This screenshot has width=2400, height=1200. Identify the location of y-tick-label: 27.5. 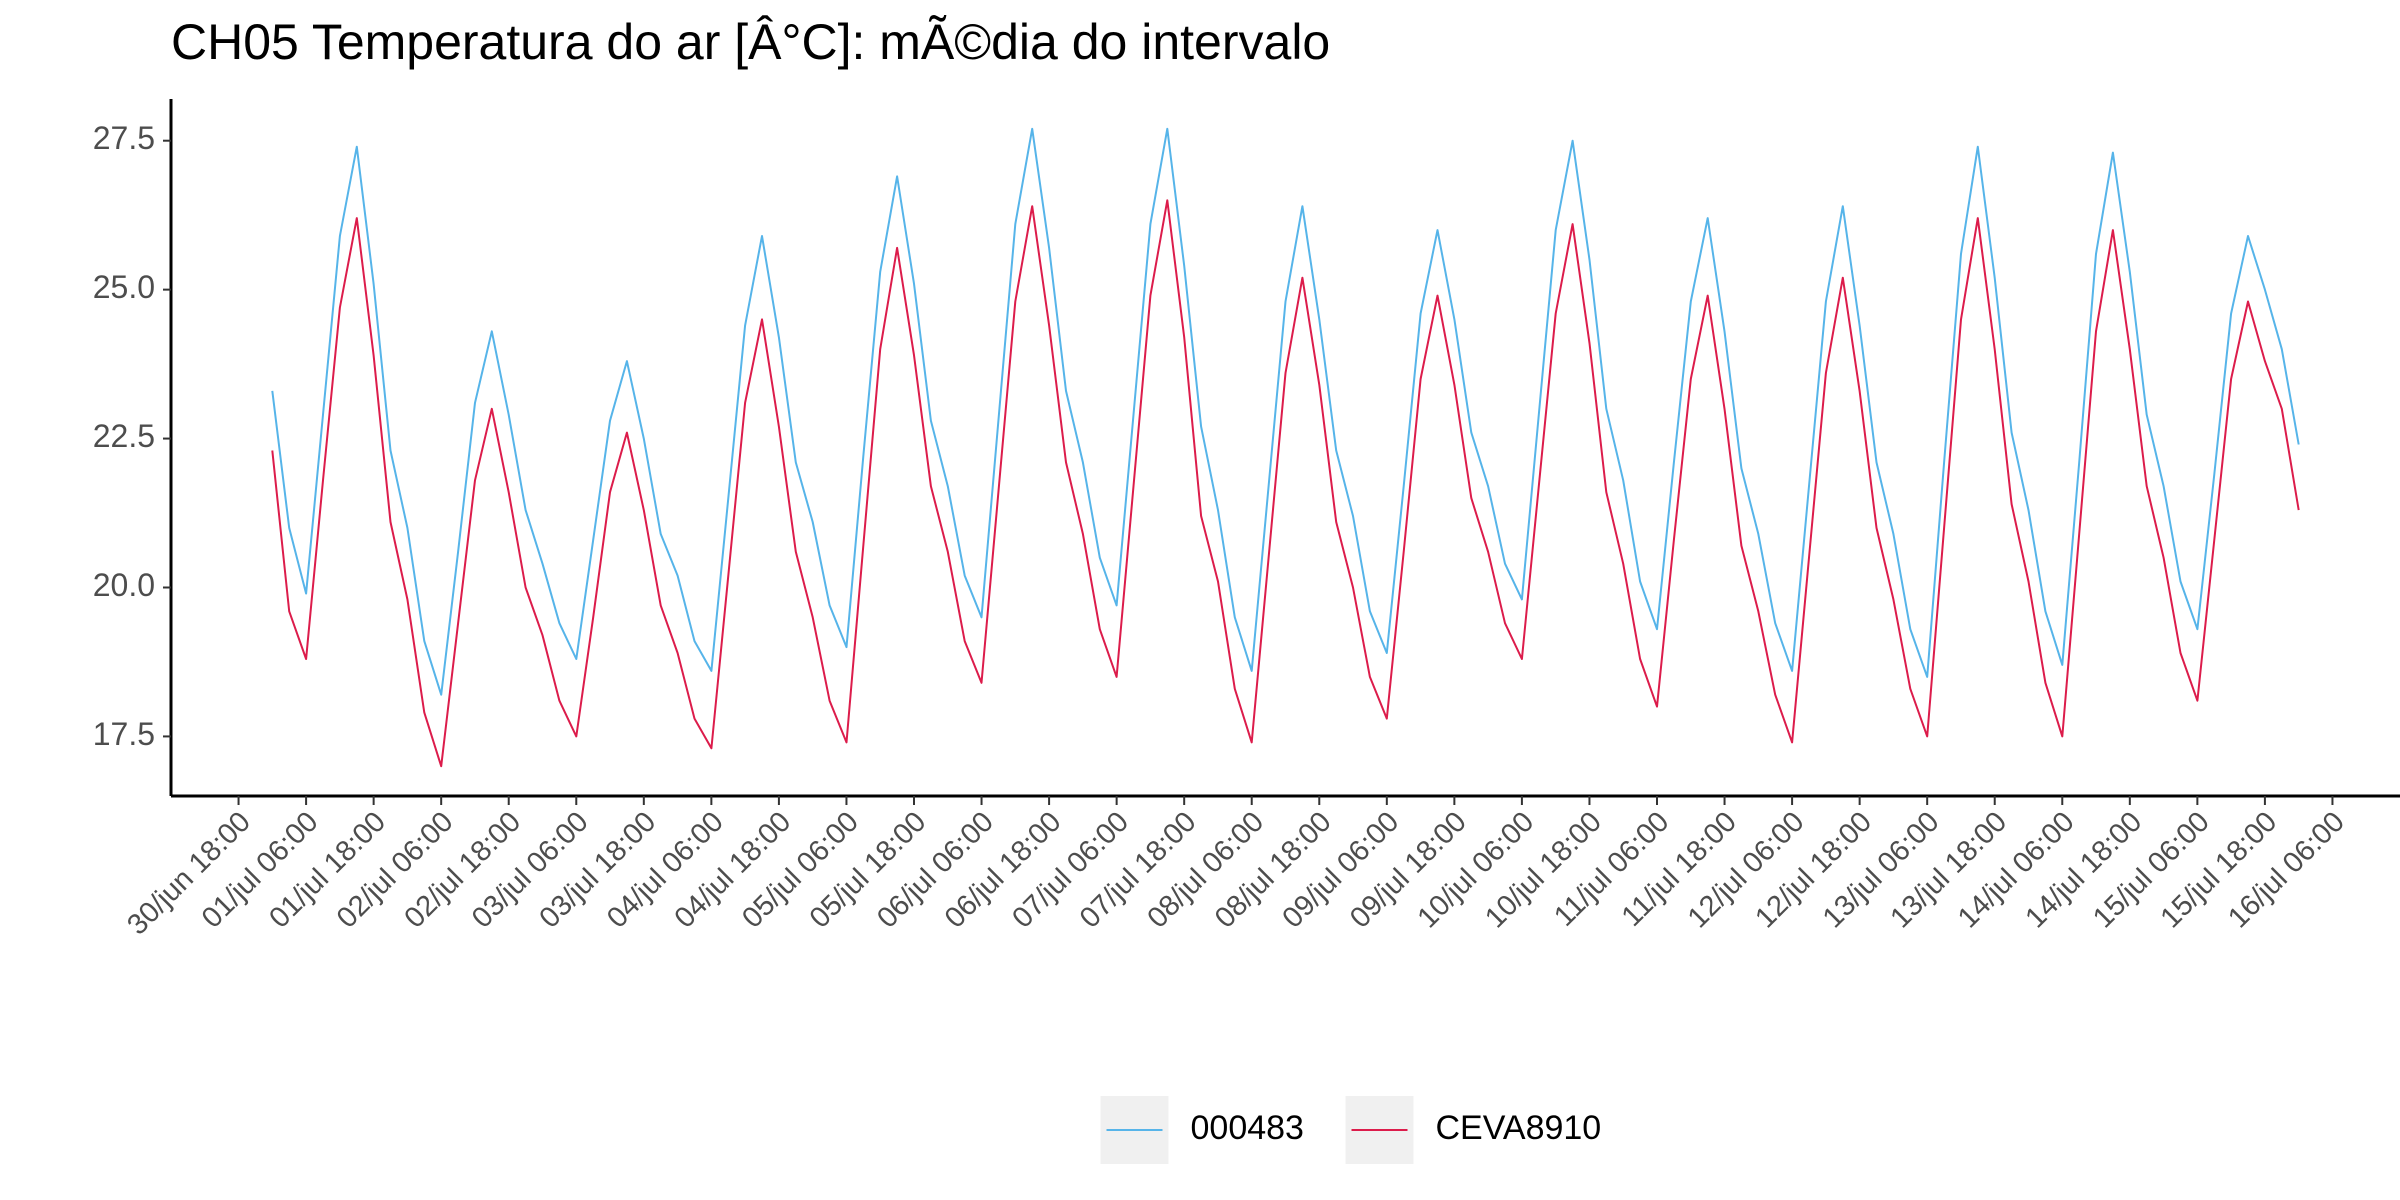
(124, 138).